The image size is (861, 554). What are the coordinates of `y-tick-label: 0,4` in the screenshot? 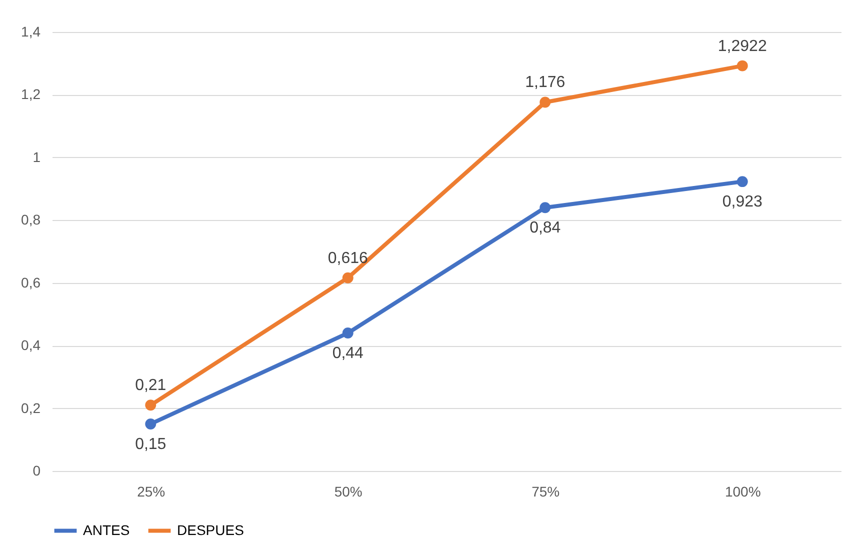 It's located at (31, 345).